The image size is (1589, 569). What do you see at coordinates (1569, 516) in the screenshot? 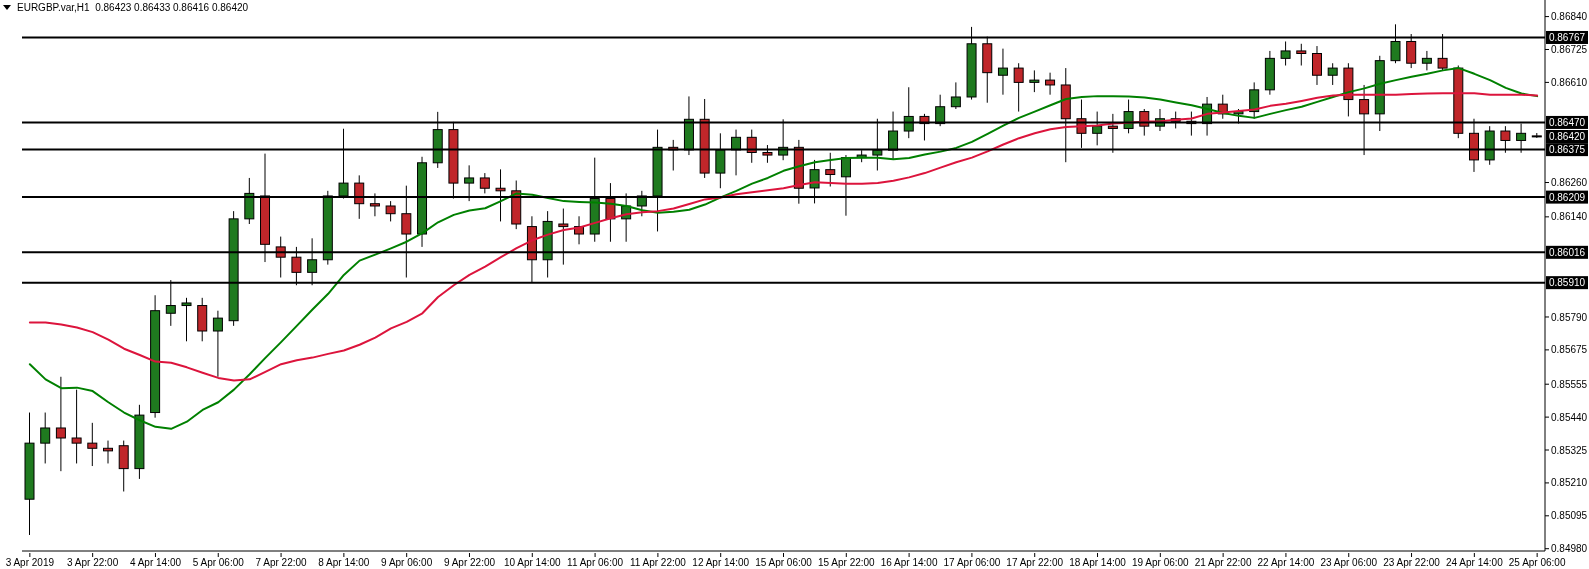
I see `y-tick-label: 0.85095` at bounding box center [1569, 516].